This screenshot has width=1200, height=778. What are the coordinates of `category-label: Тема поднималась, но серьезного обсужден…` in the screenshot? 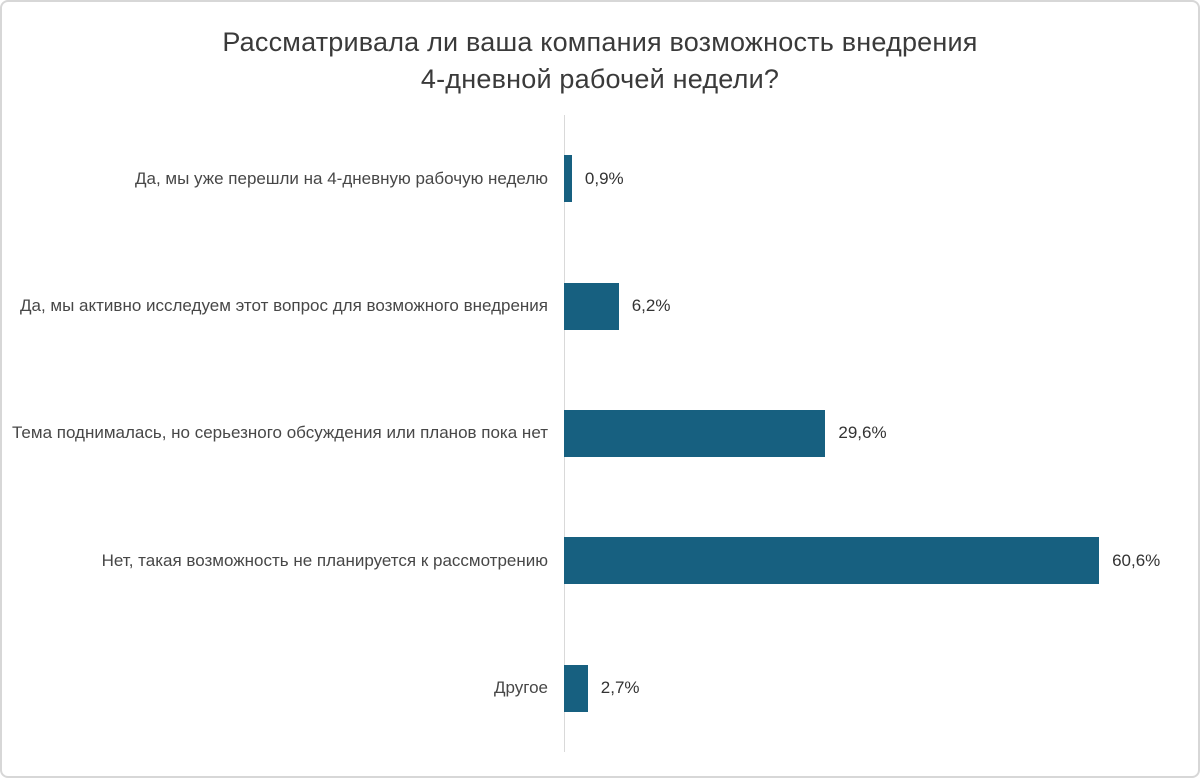 It's located at (280, 433).